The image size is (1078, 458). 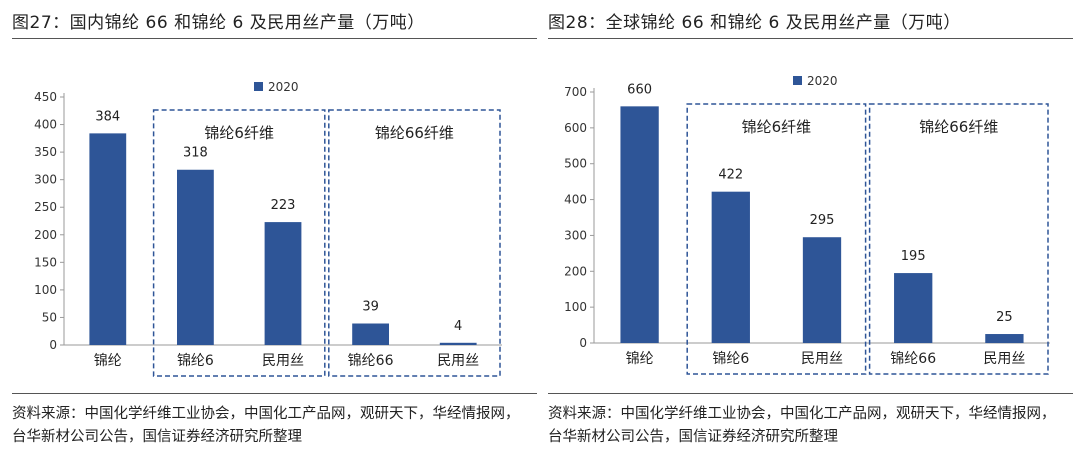 What do you see at coordinates (283, 205) in the screenshot?
I see `bar-value-label: 223` at bounding box center [283, 205].